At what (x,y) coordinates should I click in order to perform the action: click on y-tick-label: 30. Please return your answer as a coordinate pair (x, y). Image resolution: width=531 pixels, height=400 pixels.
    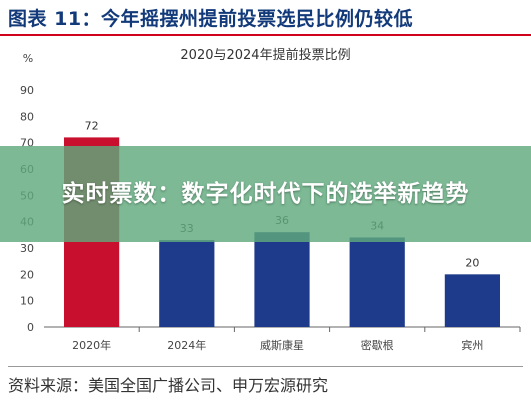
    Looking at the image, I should click on (27, 248).